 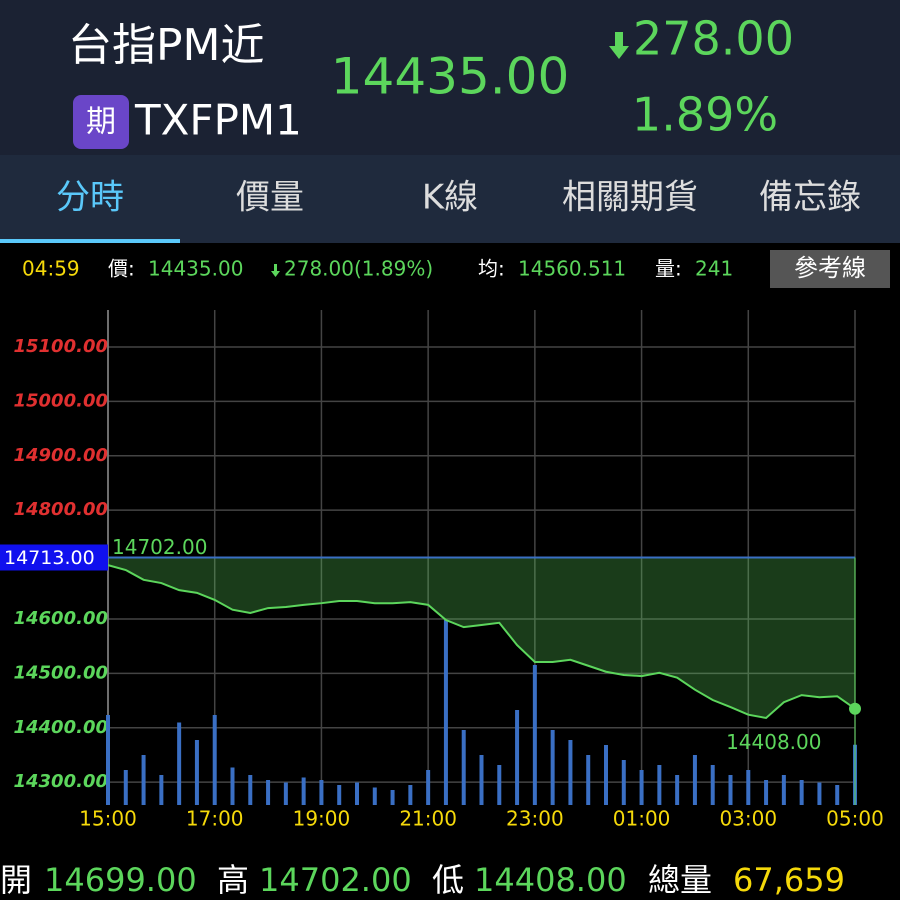 What do you see at coordinates (550, 880) in the screenshot?
I see `low: 14408.00` at bounding box center [550, 880].